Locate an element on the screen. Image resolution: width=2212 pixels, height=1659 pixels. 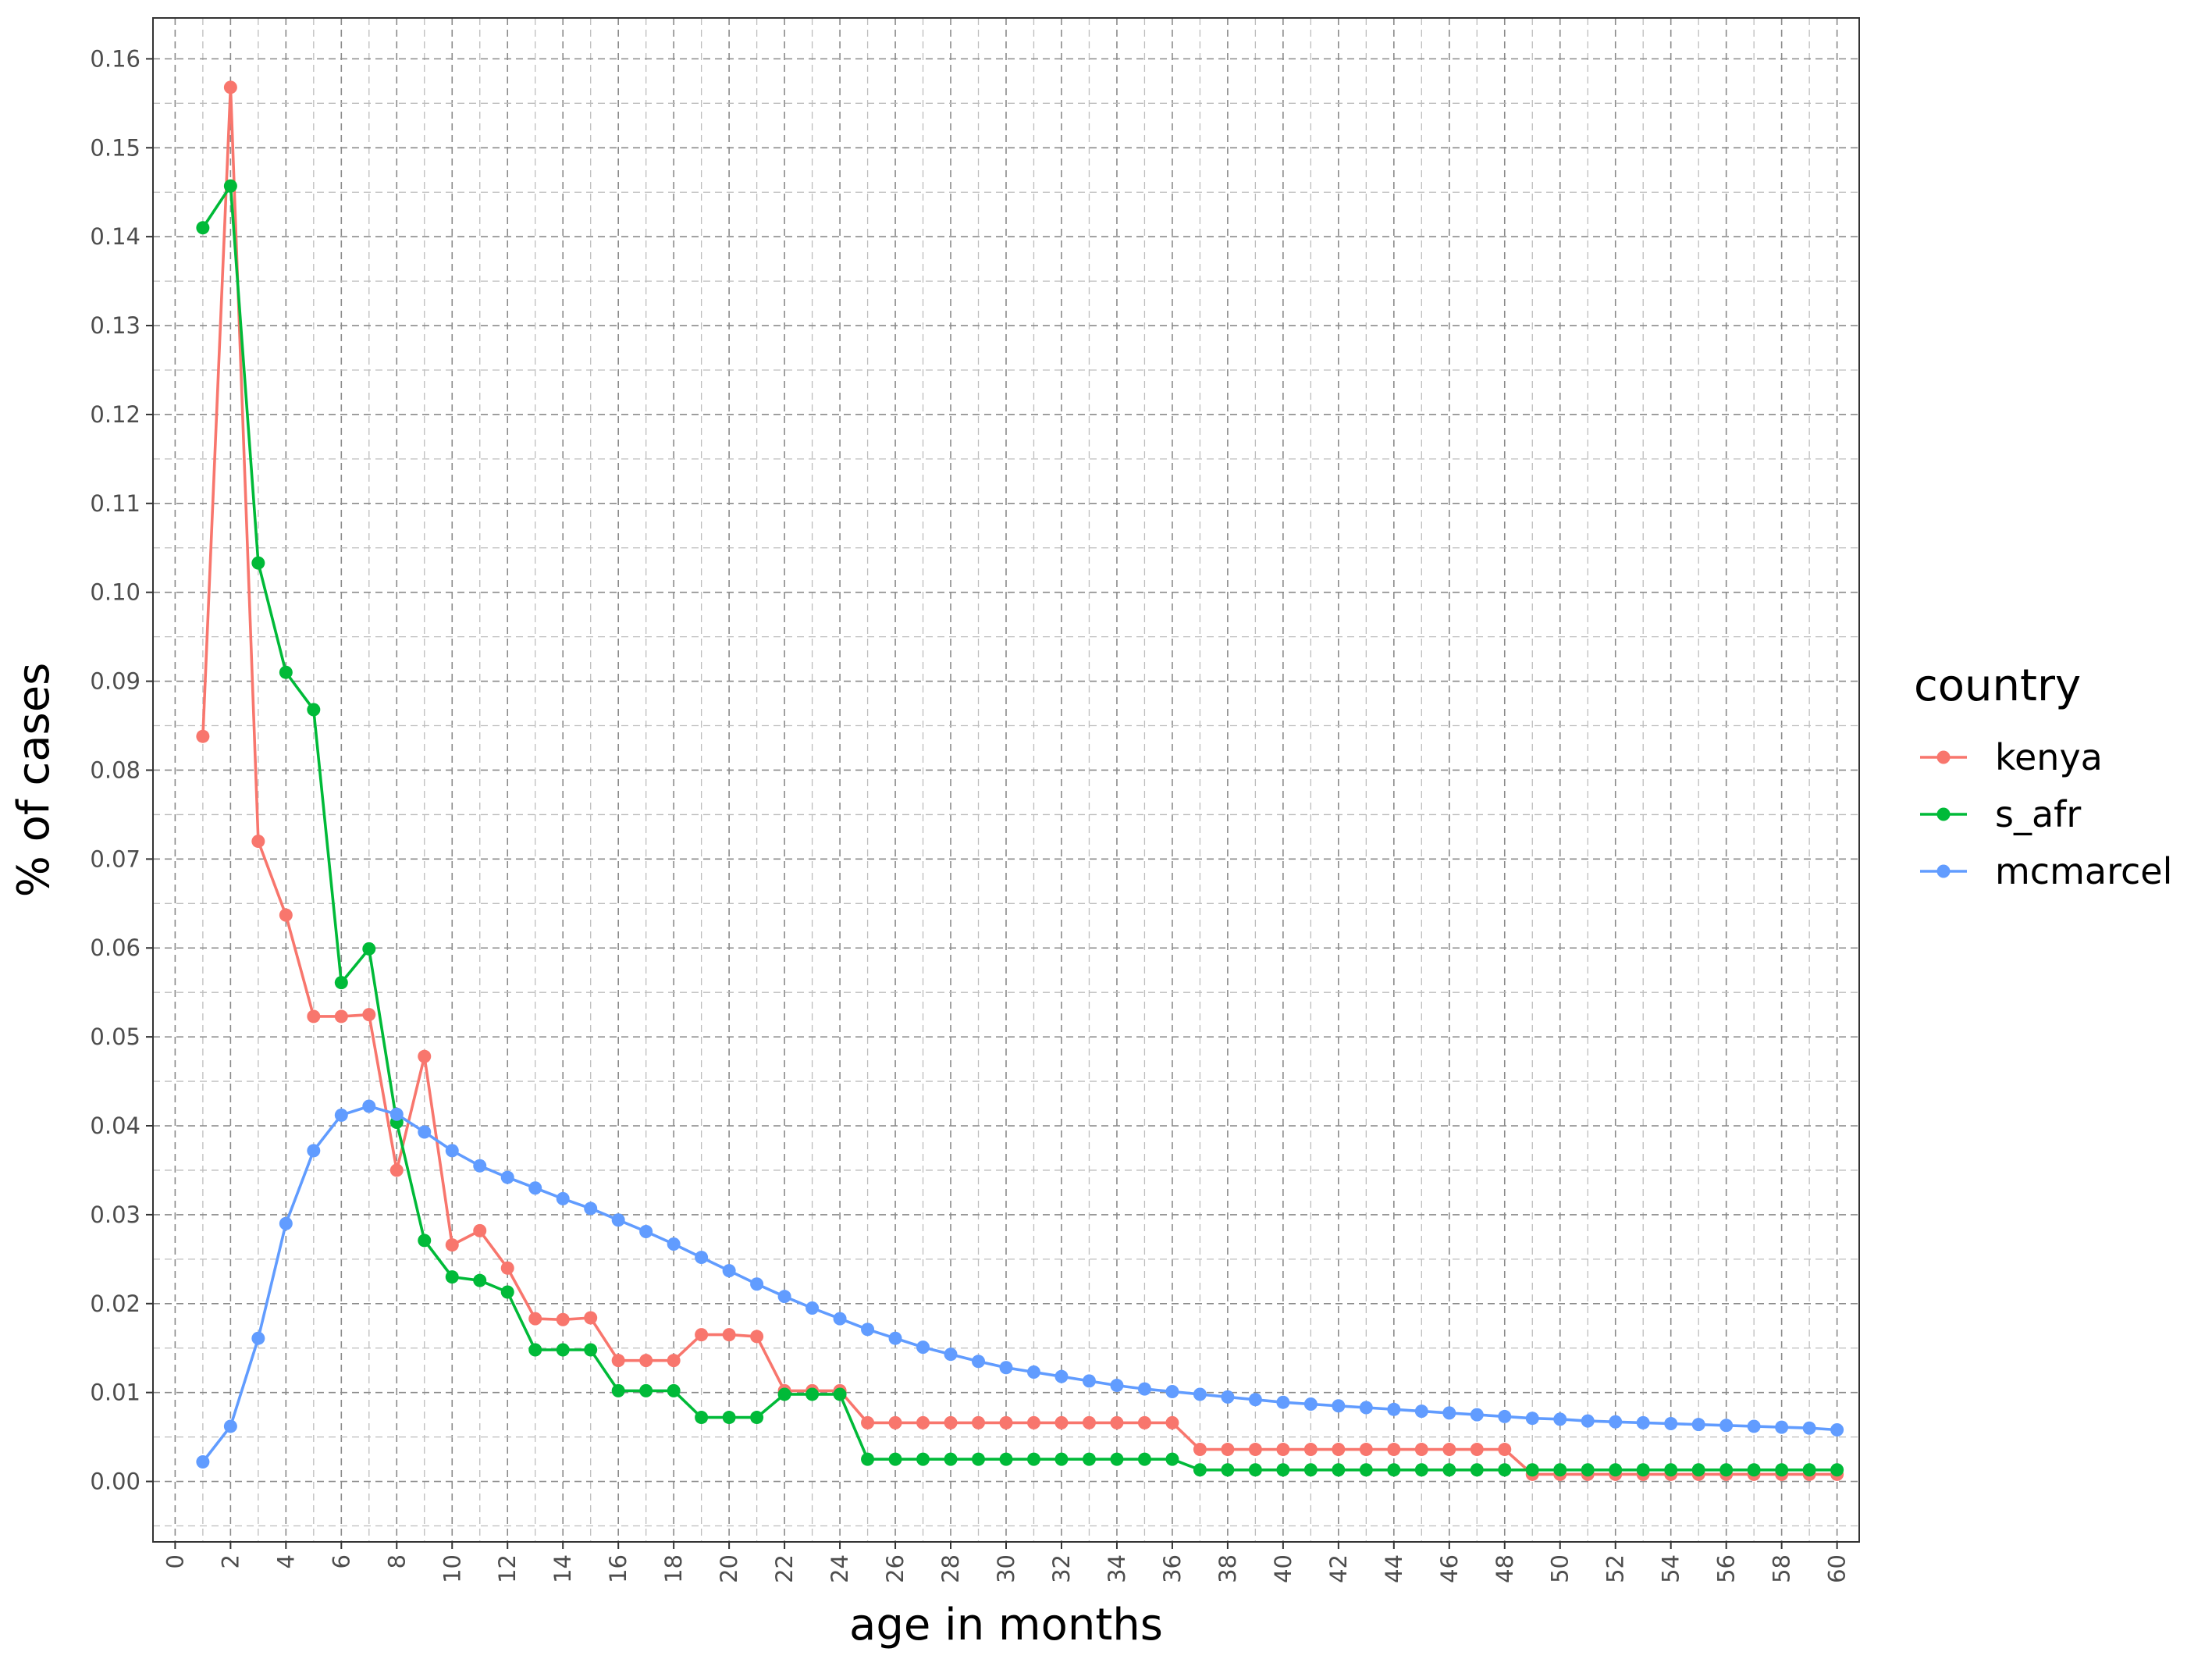
x-tick-label: 20 is located at coordinates (729, 1568).